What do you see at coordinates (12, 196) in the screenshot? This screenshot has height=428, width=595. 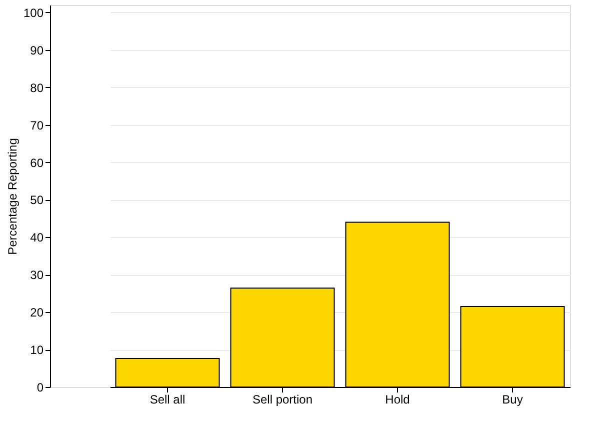 I see `y-axis-title: Percentage Reporting` at bounding box center [12, 196].